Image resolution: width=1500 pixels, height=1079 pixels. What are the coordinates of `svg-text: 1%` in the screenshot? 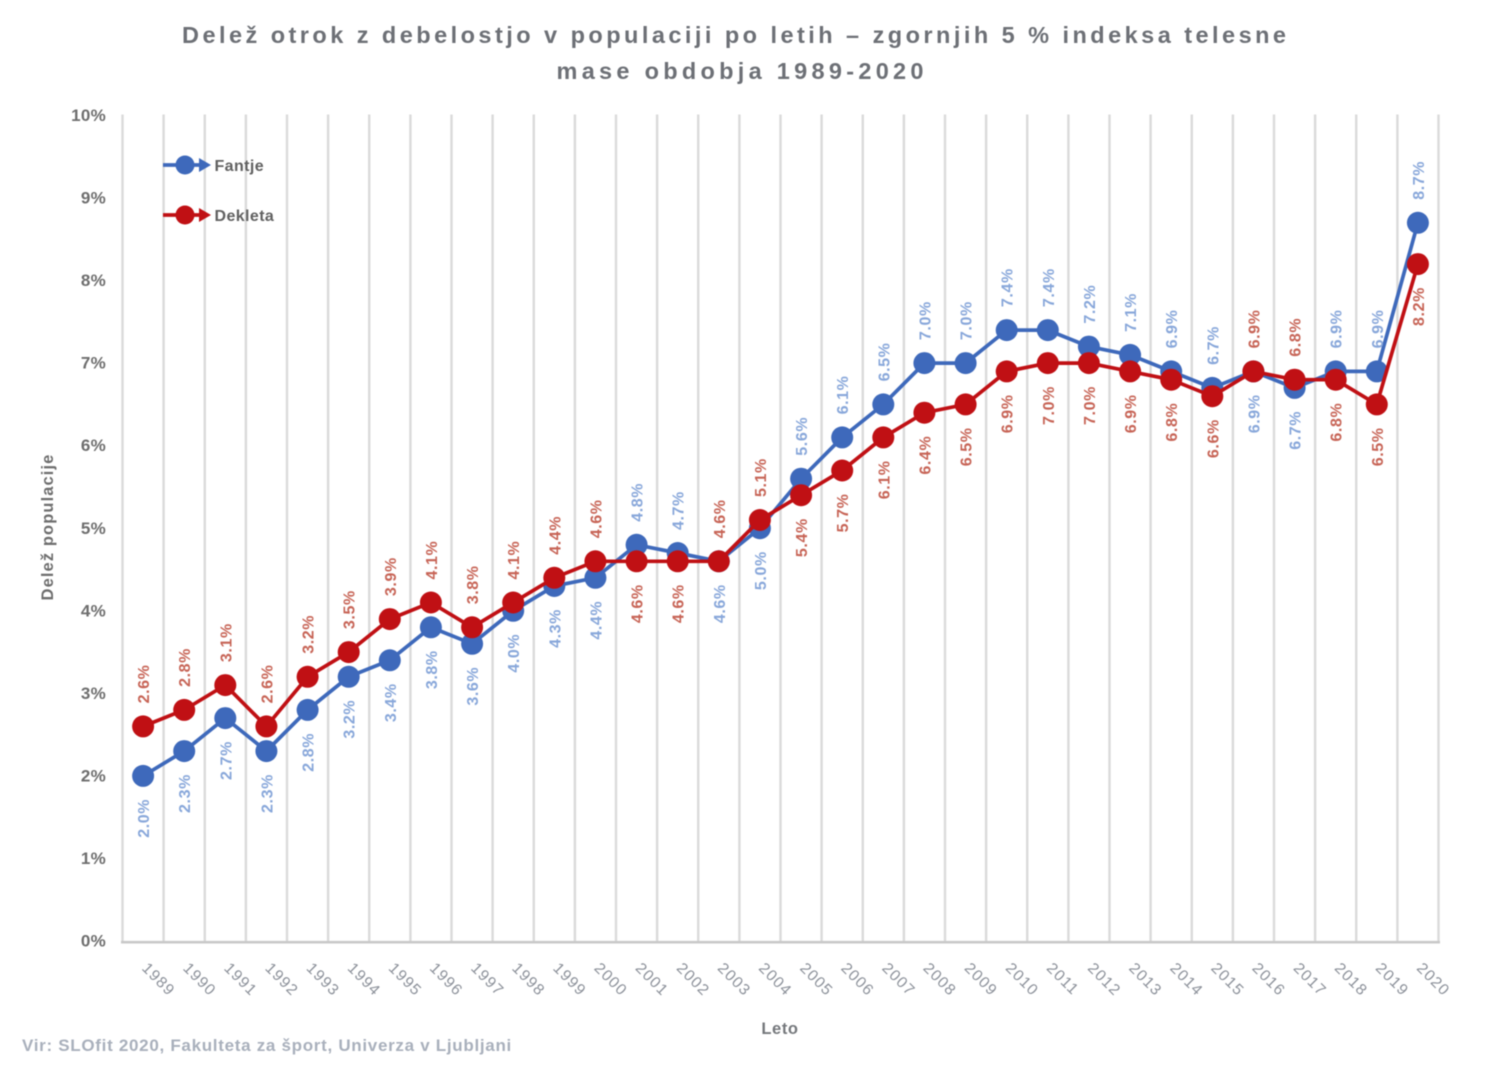 It's located at (93, 858).